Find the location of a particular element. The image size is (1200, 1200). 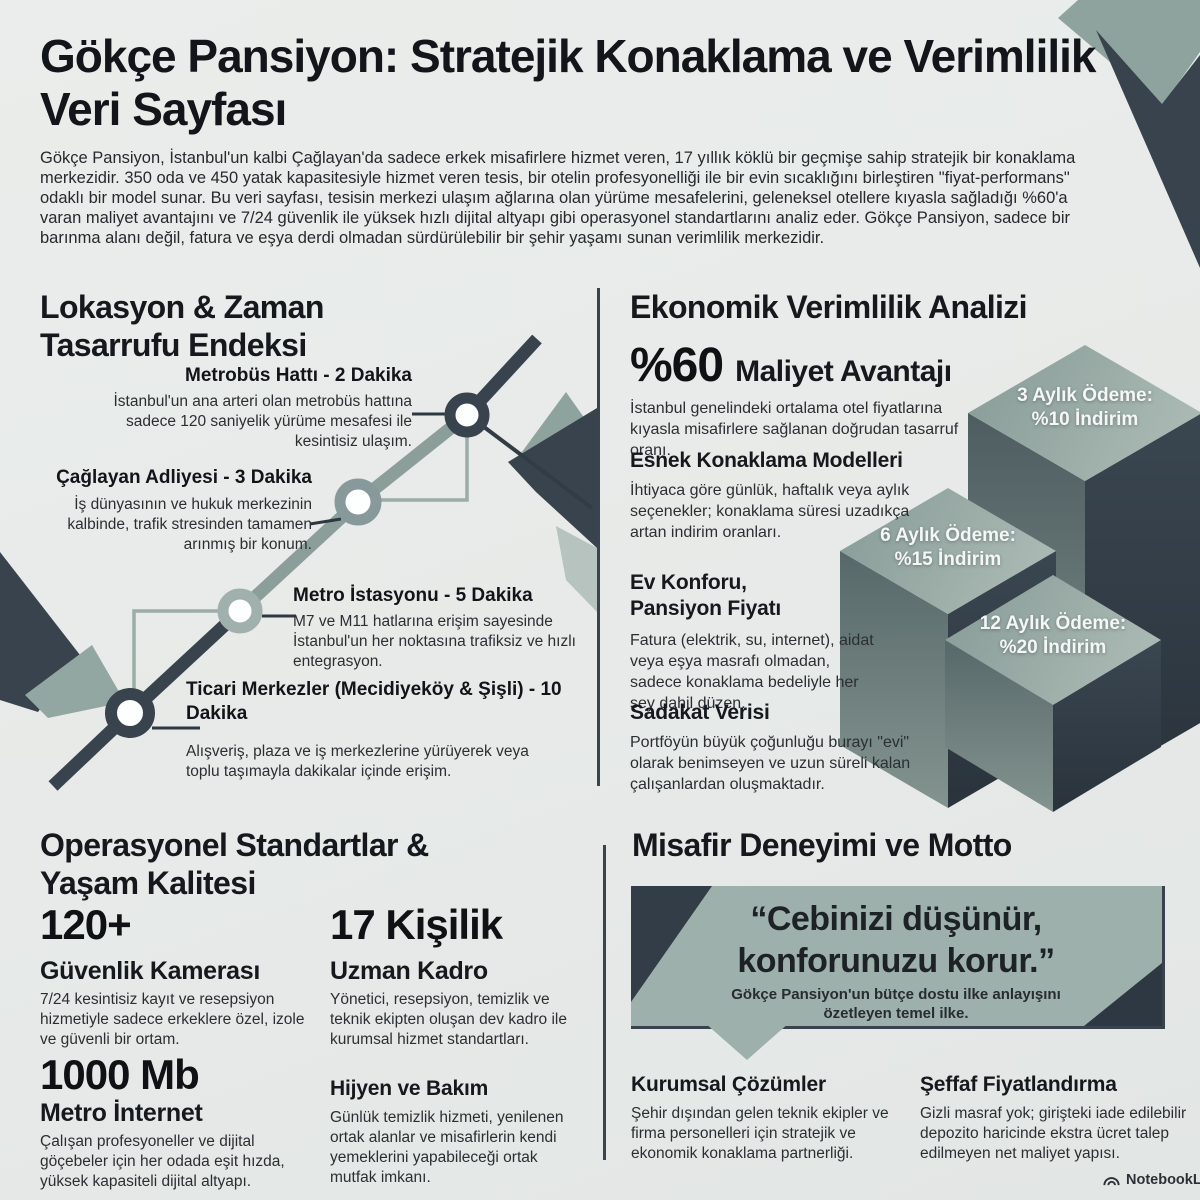

stop-title-metro: Metro İstasyonu - 5 Dakika is located at coordinates (413, 595).